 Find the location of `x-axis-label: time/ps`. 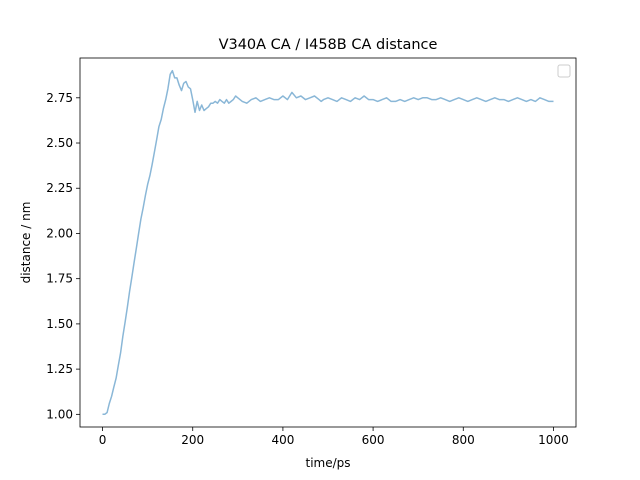

x-axis-label: time/ps is located at coordinates (327, 463).